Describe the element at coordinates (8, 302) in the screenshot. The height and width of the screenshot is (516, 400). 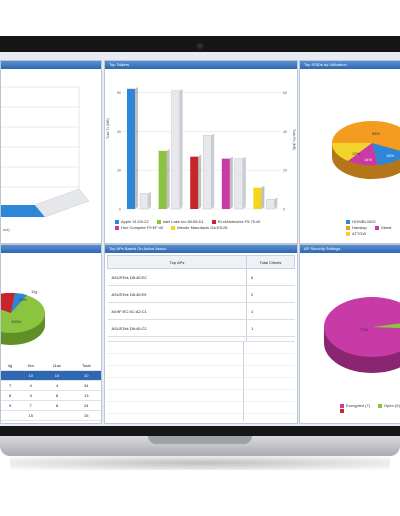
I see `left-pie-red` at that location.